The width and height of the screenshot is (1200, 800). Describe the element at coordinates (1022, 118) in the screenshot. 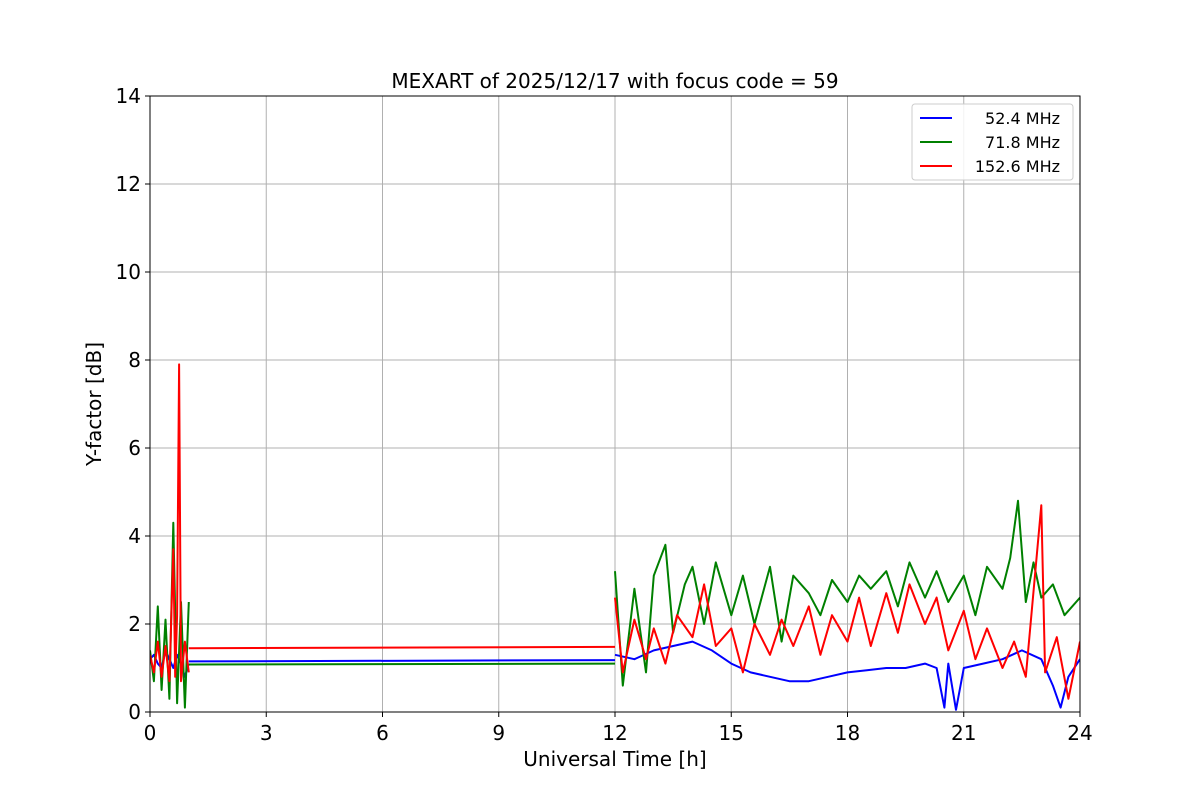

I see `legend-label: 52.4 MHz` at that location.